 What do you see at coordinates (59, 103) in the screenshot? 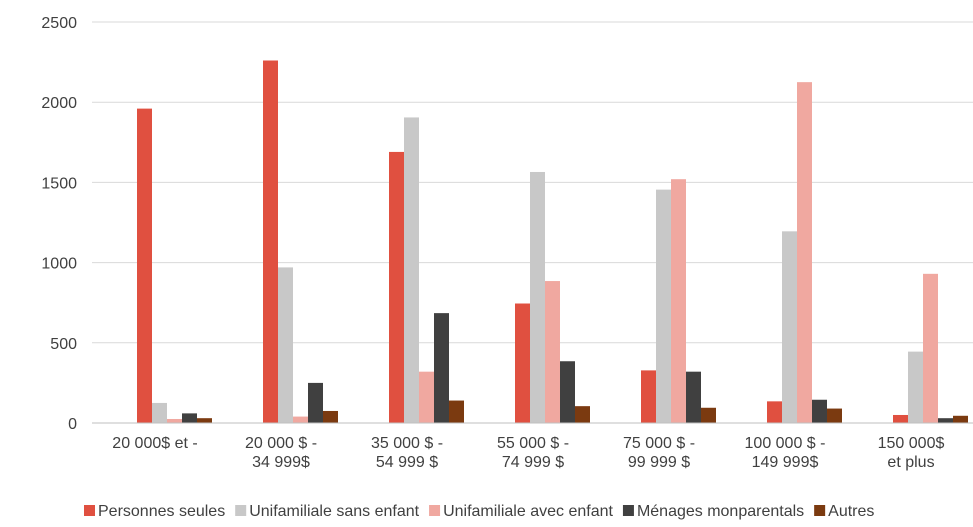
I see `y-tick-label: 2000` at bounding box center [59, 103].